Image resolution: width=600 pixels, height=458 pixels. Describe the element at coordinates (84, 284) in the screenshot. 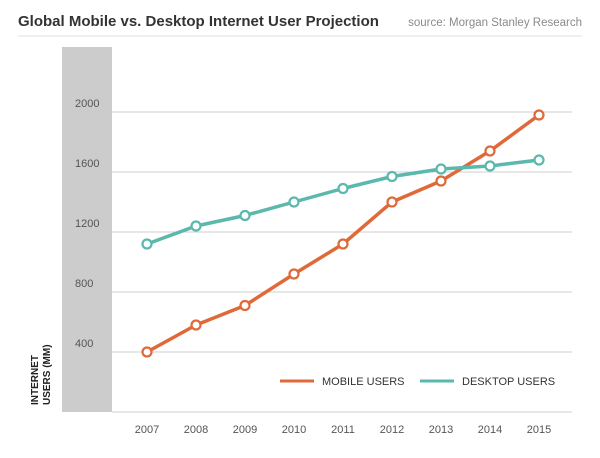

I see `y-tick-label: 800` at that location.